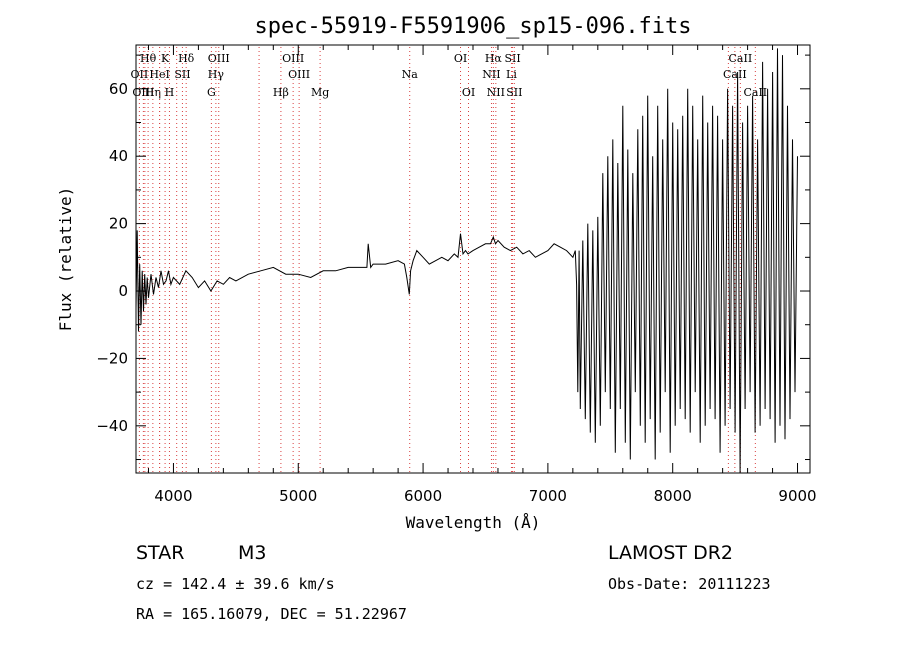 This screenshot has height=650, width=900. Describe the element at coordinates (159, 74) in the screenshot. I see `line-marker-label: HeI` at that location.